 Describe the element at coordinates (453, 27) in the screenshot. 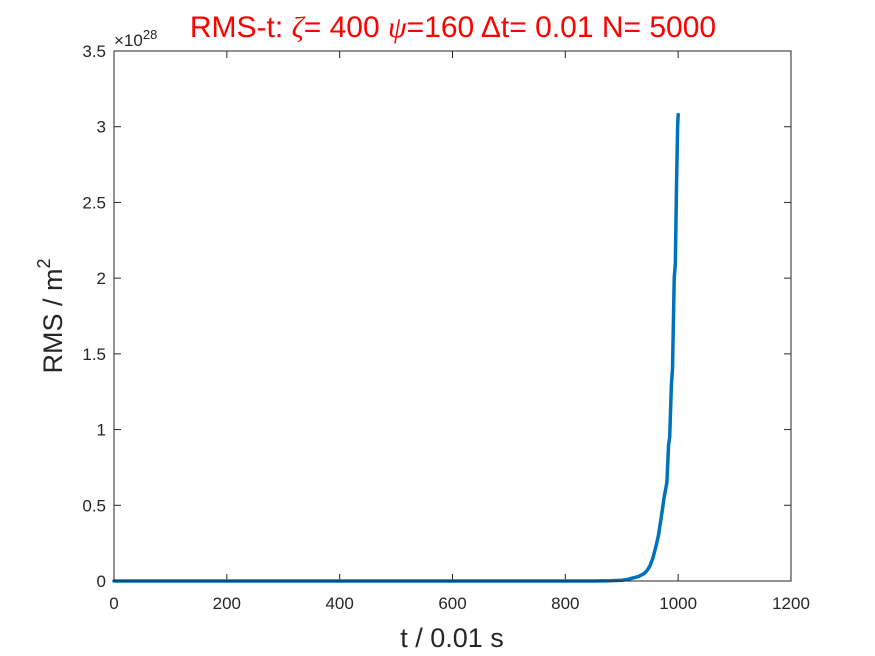

I see `chart-title: RMS-t: ζ= 400 ψ=160 Δt= 0.01 N= 5000` at that location.